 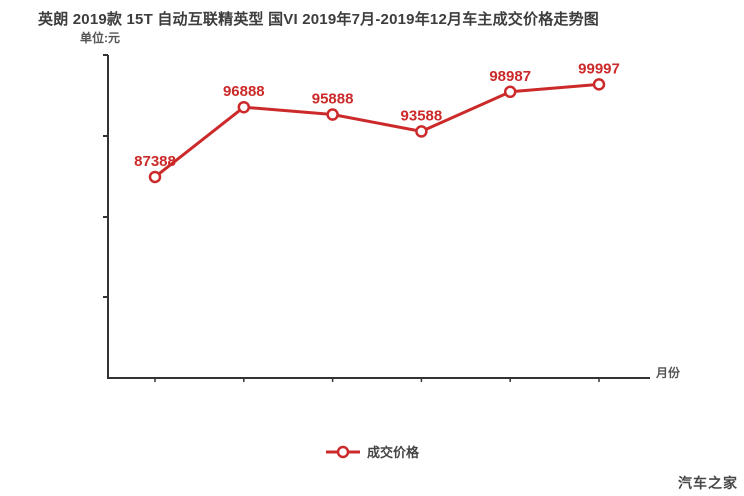 I want to click on data-point-label: 98987, so click(x=510, y=76).